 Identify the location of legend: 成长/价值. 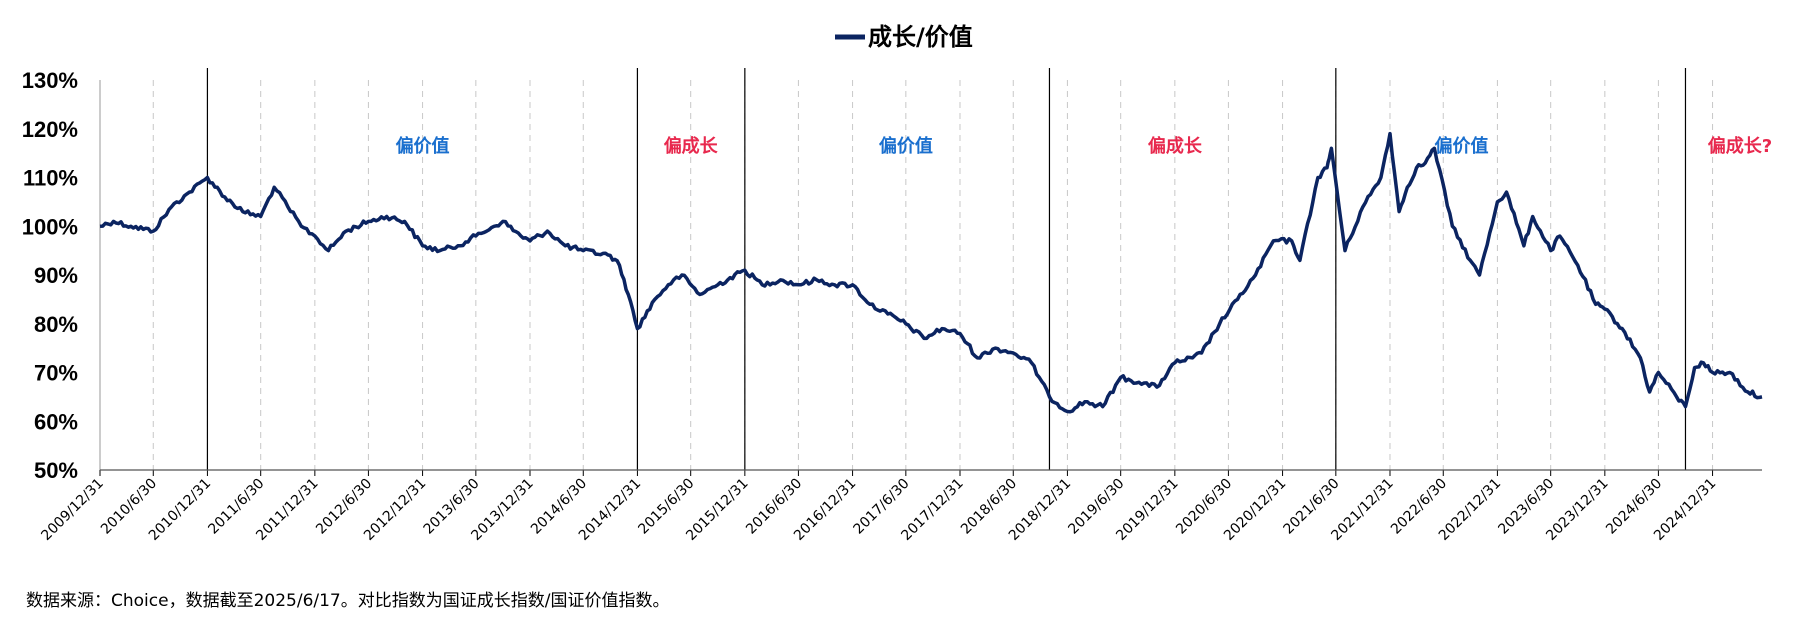
(904, 37).